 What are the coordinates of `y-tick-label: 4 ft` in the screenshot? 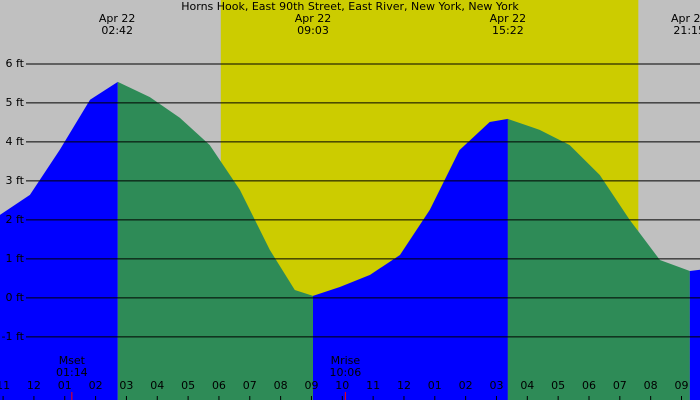 It's located at (15, 141).